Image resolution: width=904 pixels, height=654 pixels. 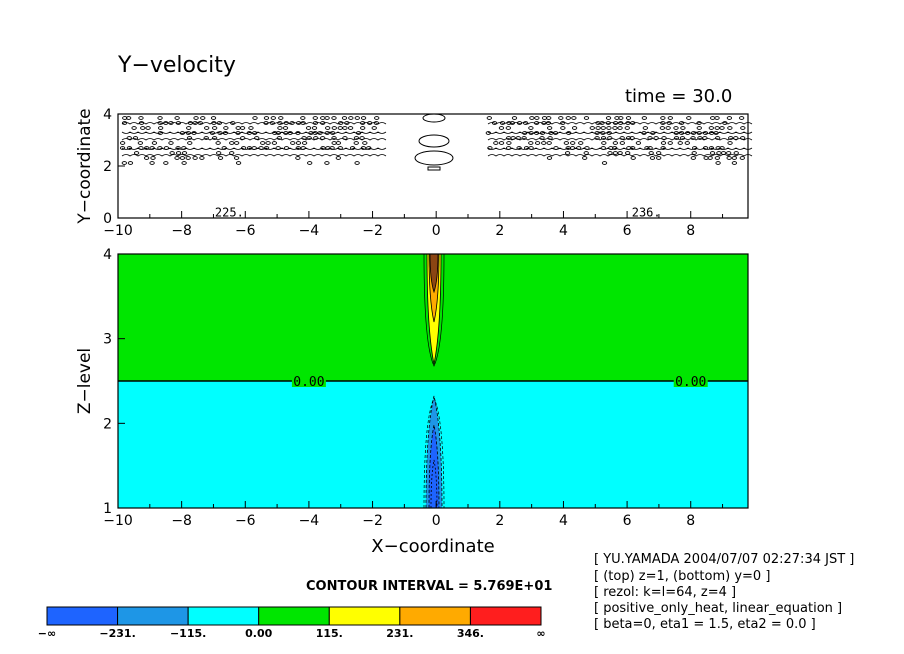 What do you see at coordinates (258, 633) in the screenshot?
I see `colorbar-label: 0.00` at bounding box center [258, 633].